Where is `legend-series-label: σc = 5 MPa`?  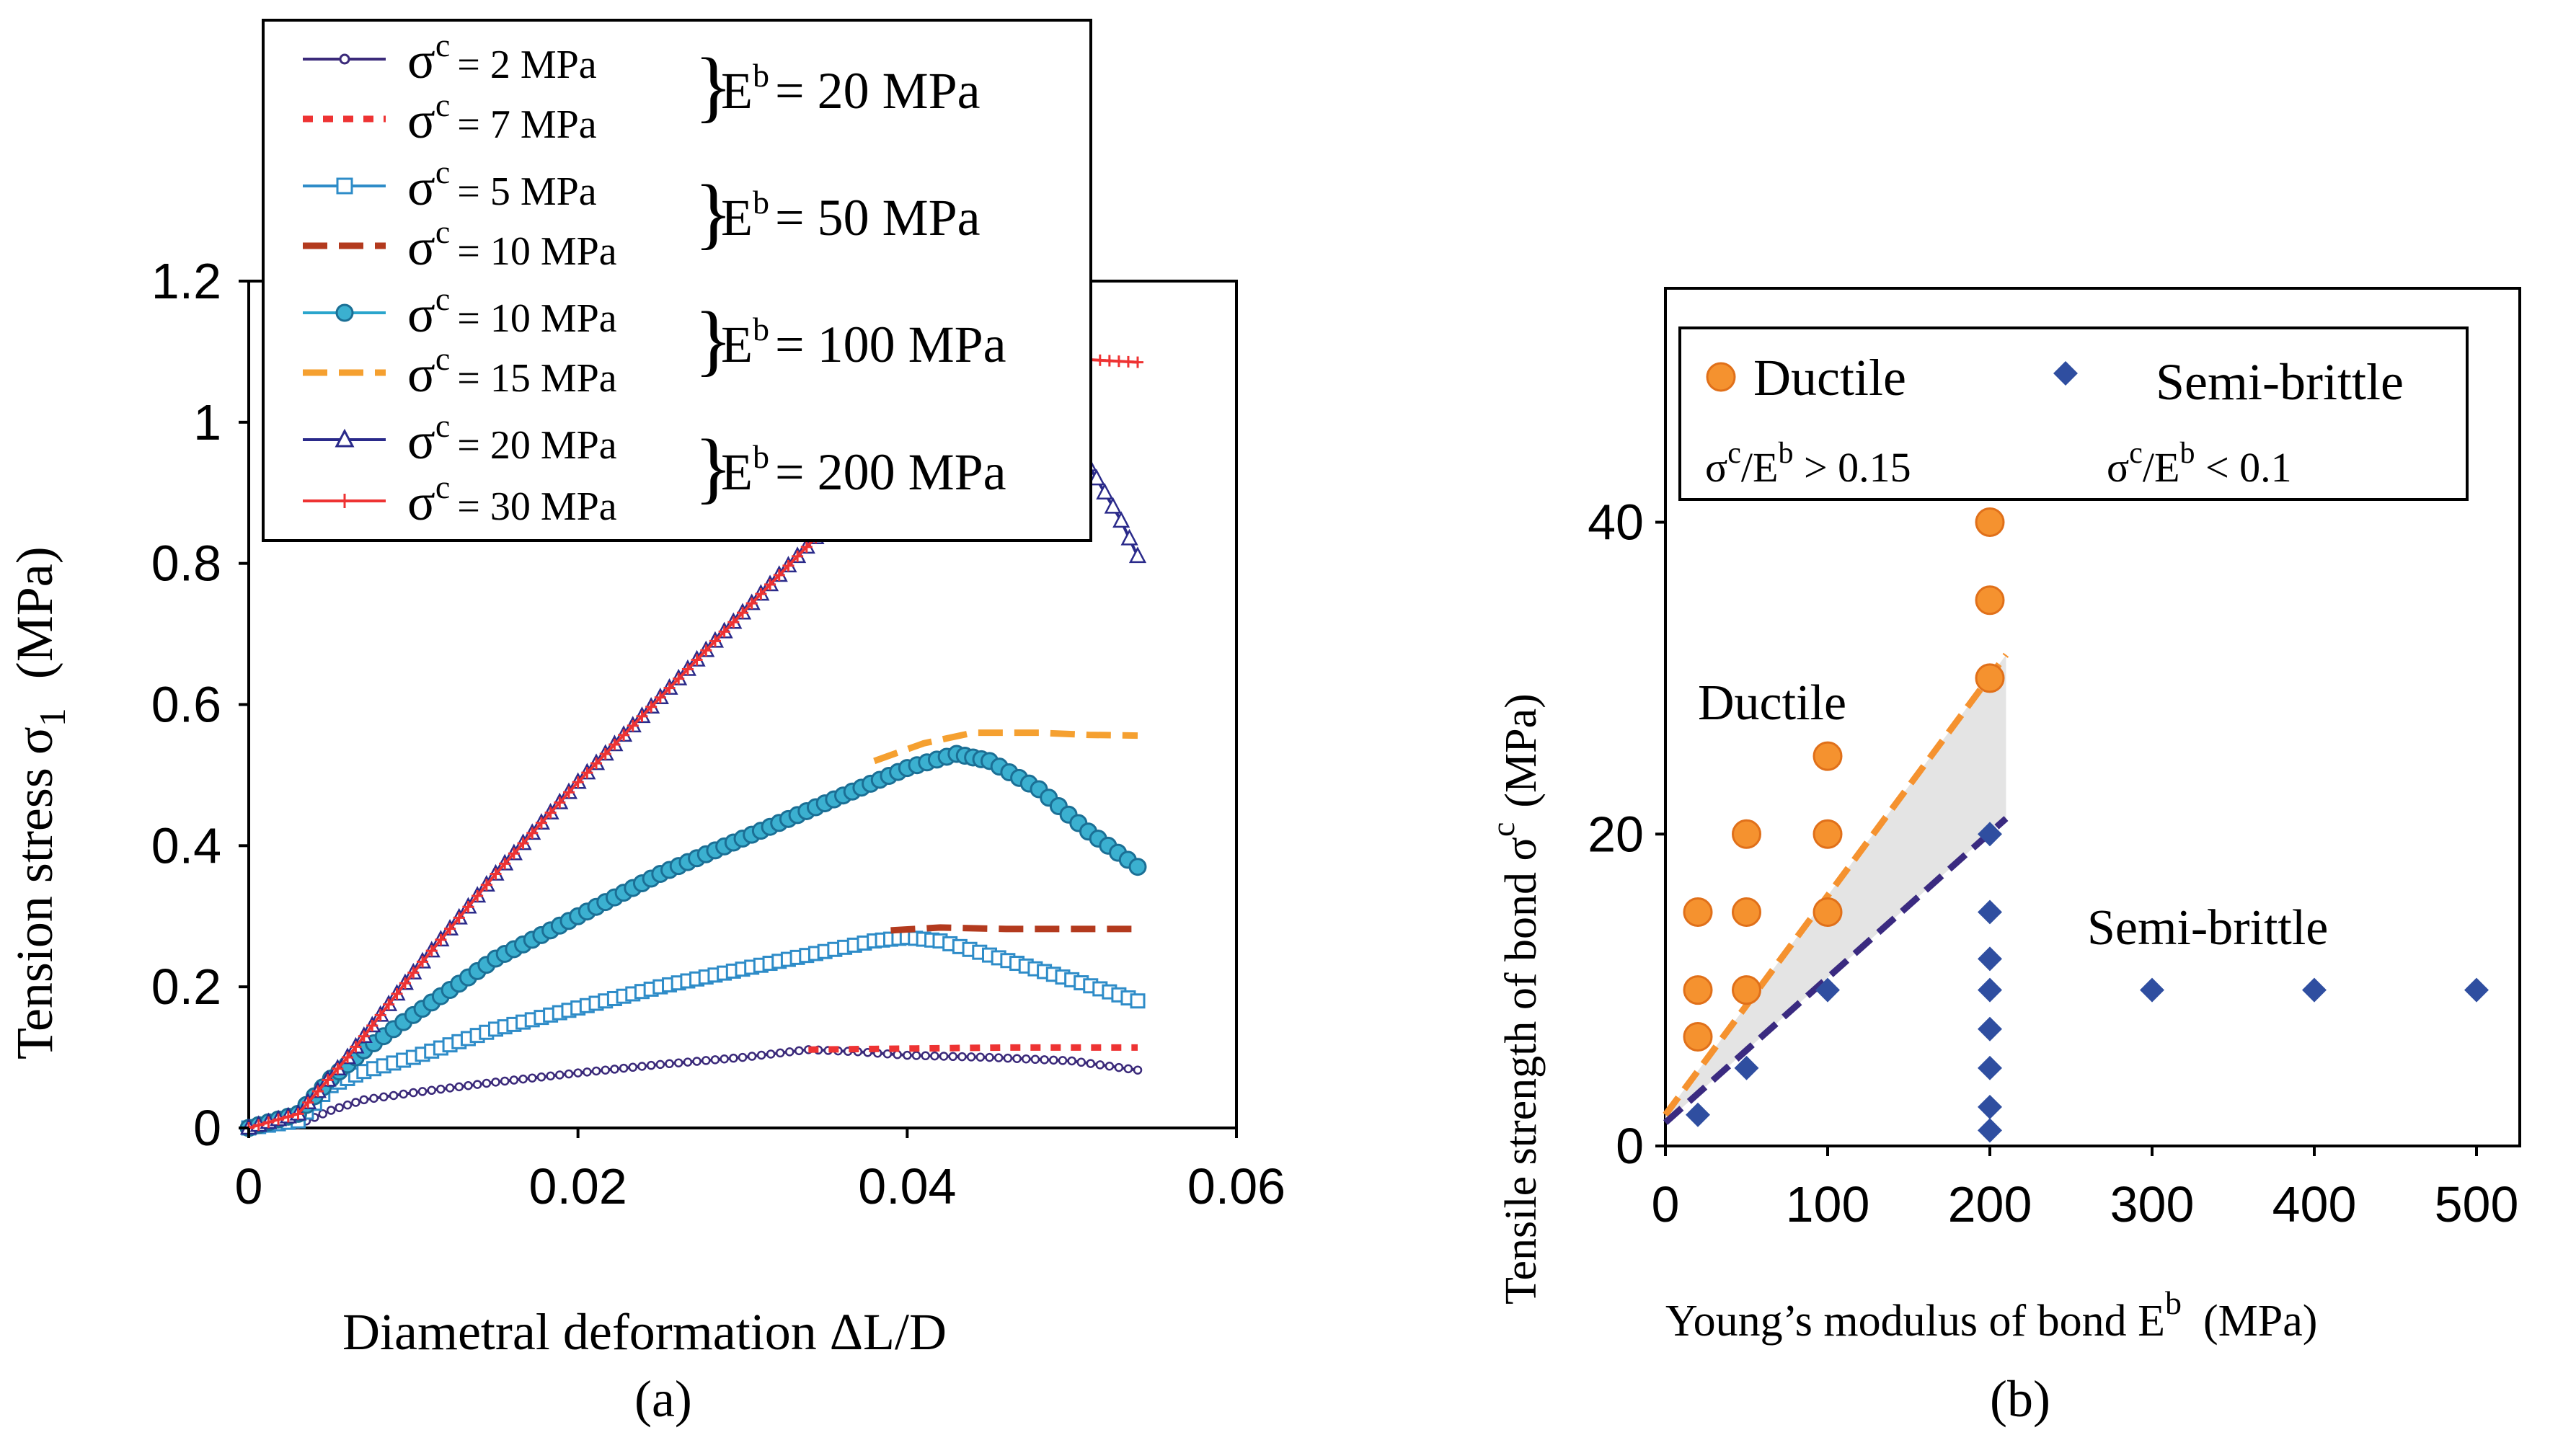 legend-series-label: σc = 5 MPa is located at coordinates (502, 185).